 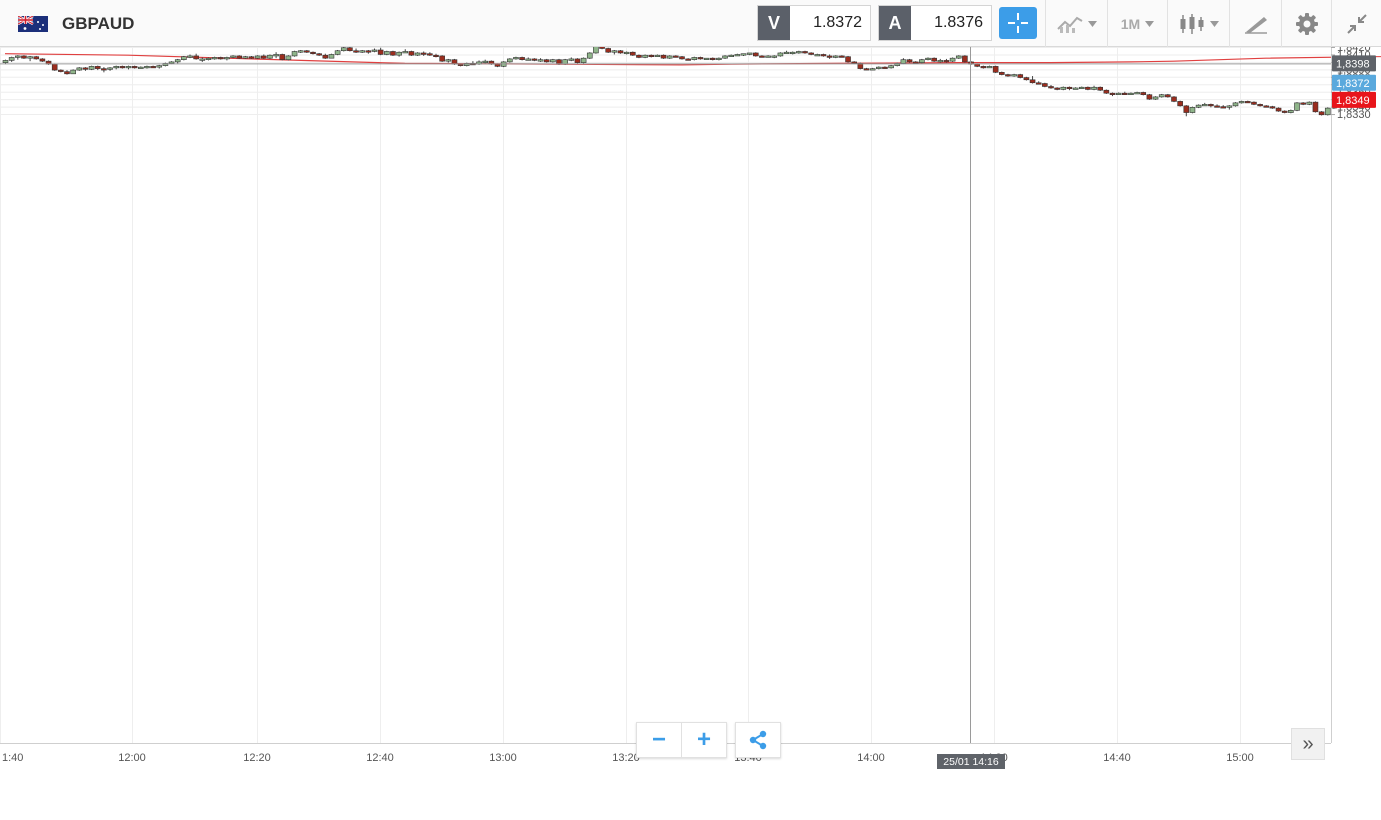 What do you see at coordinates (76, 23) in the screenshot?
I see `instrument-header: GBPAUD` at bounding box center [76, 23].